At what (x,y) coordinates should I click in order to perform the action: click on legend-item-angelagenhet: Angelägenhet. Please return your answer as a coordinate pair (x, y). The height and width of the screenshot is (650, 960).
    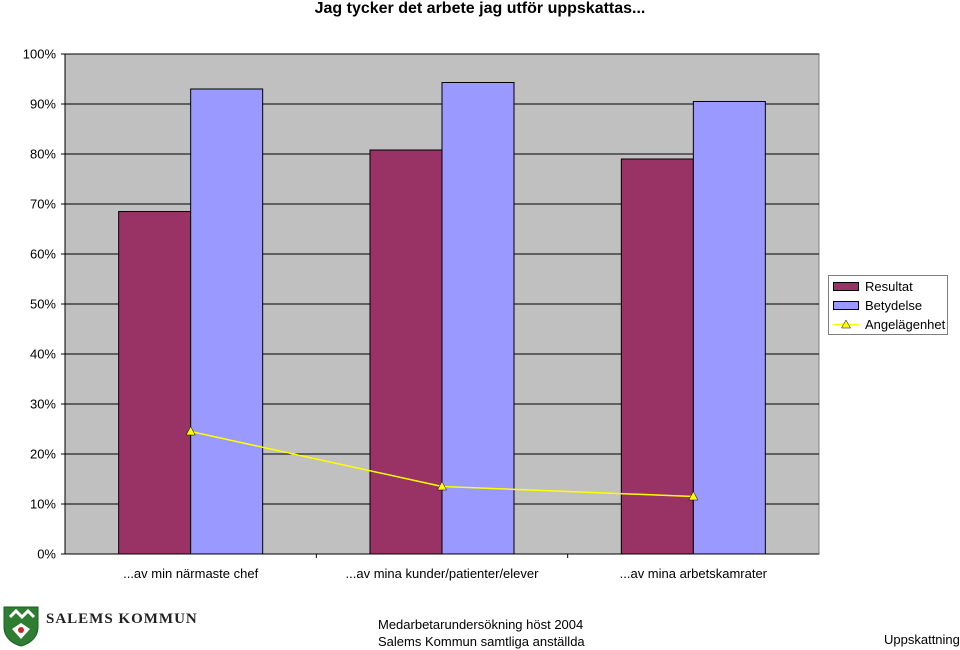
    Looking at the image, I should click on (889, 324).